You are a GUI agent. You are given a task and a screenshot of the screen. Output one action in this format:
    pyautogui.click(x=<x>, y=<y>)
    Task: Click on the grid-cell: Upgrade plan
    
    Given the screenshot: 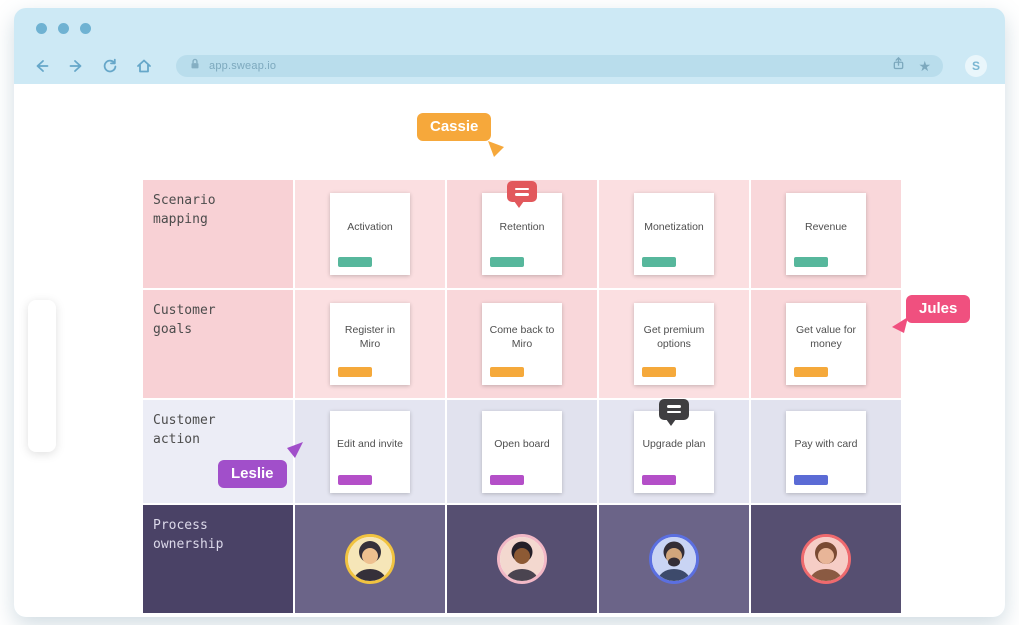 What is the action you would take?
    pyautogui.click(x=674, y=450)
    